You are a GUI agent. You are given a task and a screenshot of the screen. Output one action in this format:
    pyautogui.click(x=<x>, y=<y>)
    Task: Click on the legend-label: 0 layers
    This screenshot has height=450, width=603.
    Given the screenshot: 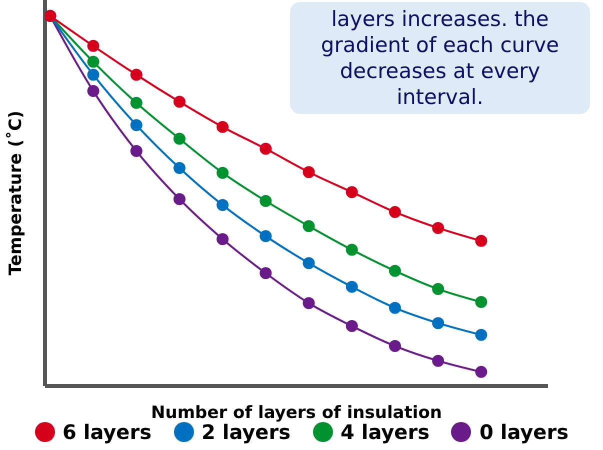 What is the action you would take?
    pyautogui.click(x=523, y=432)
    